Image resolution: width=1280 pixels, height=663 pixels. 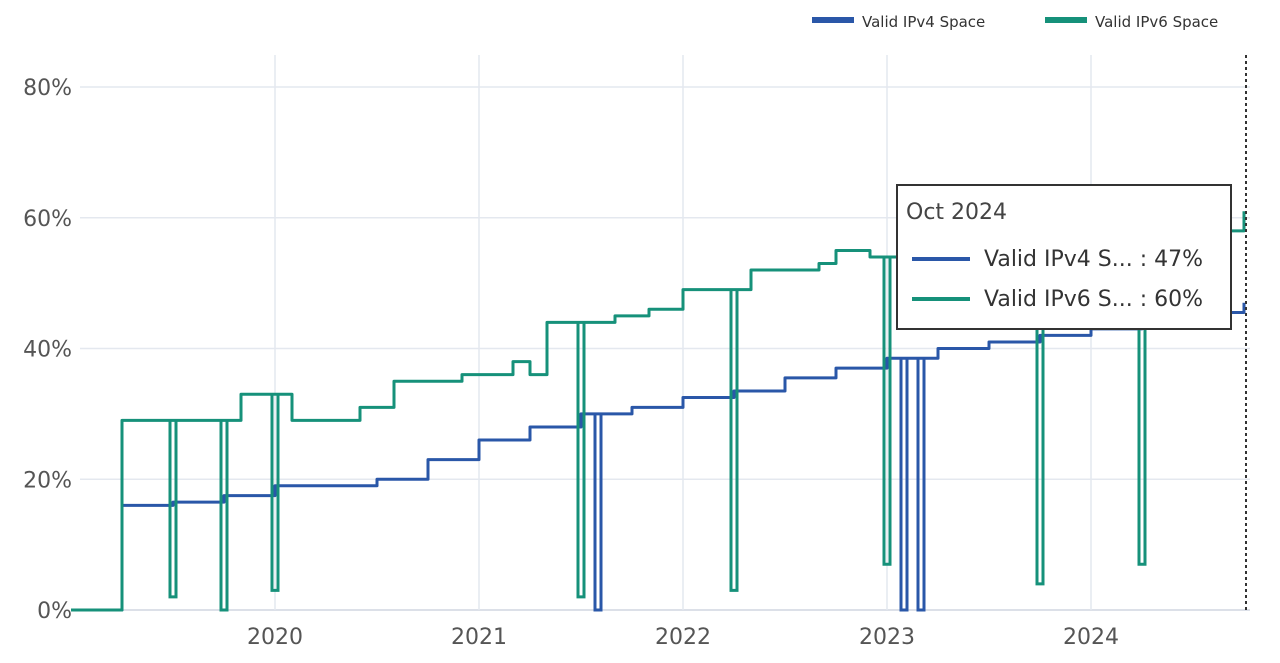 What do you see at coordinates (47, 480) in the screenshot?
I see `y-tick-label: 20%` at bounding box center [47, 480].